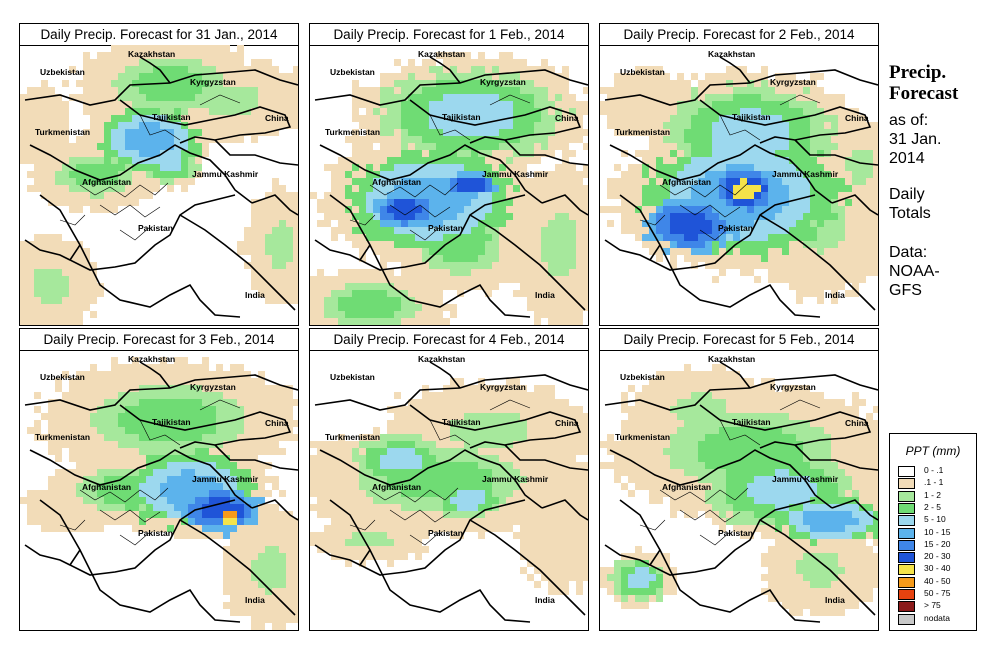 The image size is (983, 649). Describe the element at coordinates (836, 152) in the screenshot. I see `country-border` at that location.